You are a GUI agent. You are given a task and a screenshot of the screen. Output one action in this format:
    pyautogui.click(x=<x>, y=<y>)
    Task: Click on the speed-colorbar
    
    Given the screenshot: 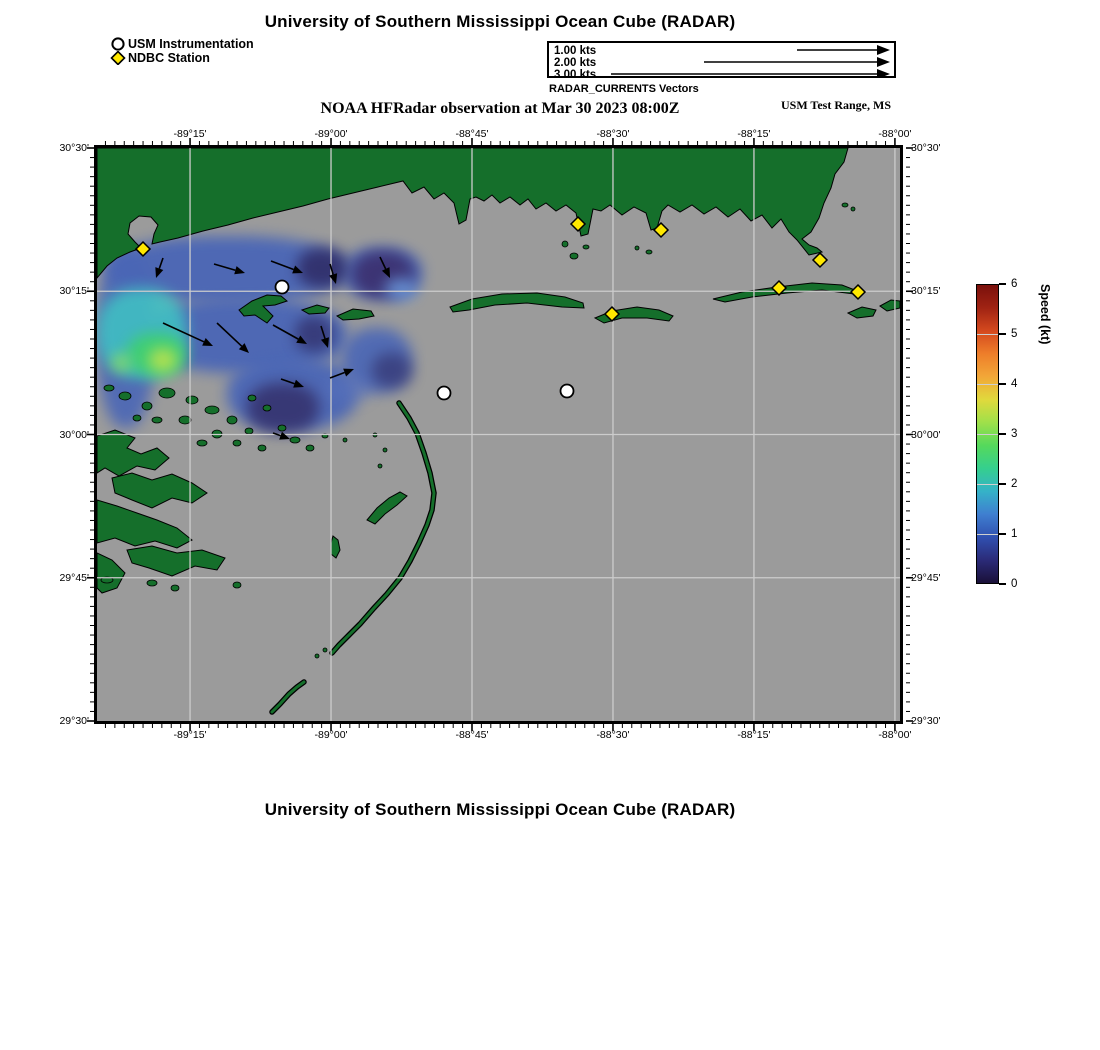 What is the action you would take?
    pyautogui.click(x=987, y=434)
    